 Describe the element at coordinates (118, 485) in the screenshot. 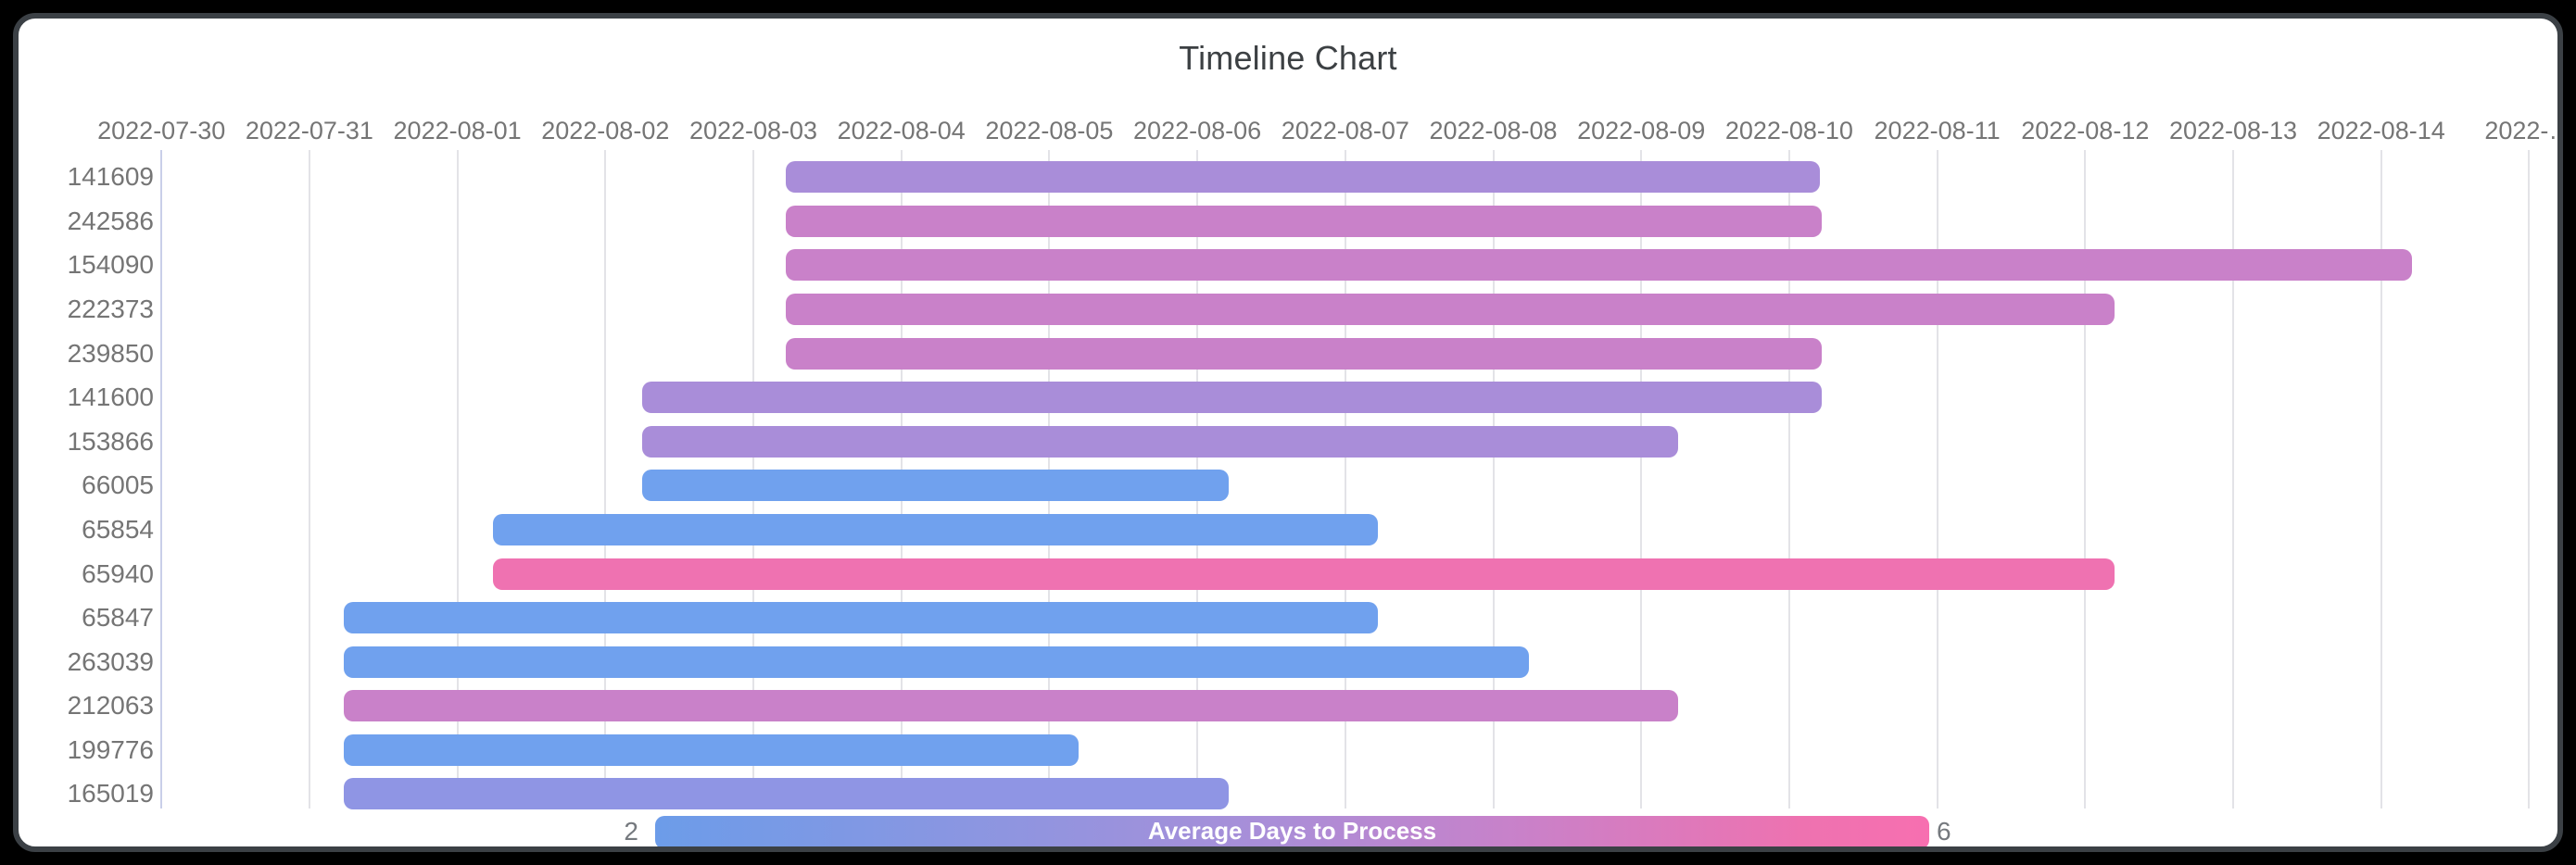

I see `y-tick-label: 66005` at that location.